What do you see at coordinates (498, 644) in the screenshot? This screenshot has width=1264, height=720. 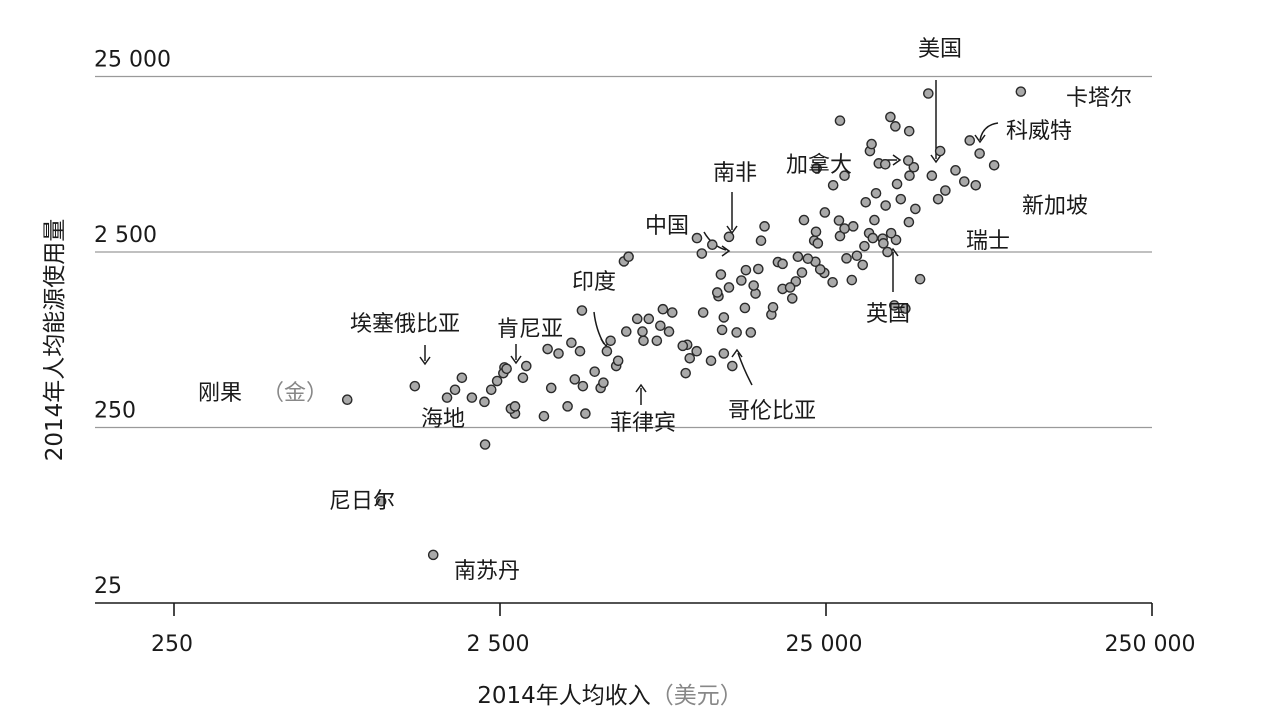 I see `x-tick-label: 2 500` at bounding box center [498, 644].